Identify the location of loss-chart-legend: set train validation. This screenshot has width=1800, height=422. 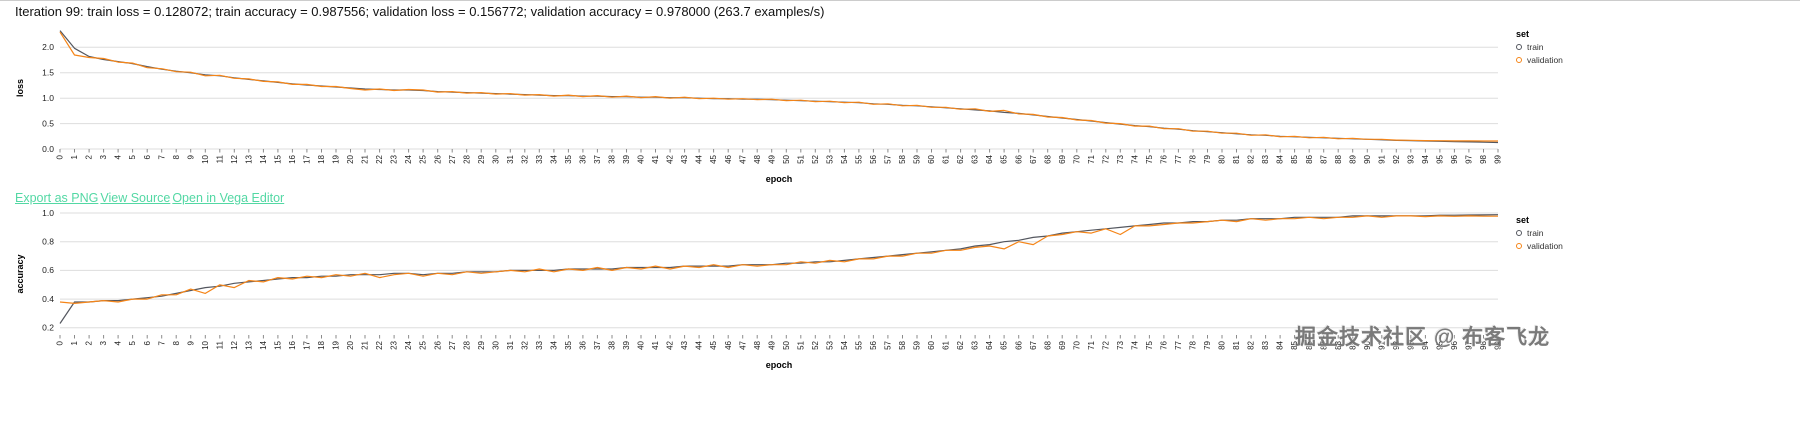
(1539, 48).